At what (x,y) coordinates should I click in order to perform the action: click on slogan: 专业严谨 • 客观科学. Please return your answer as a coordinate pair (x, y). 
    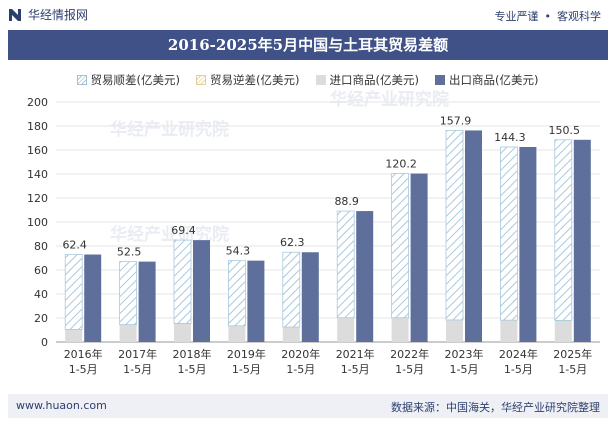
    Looking at the image, I should click on (548, 16).